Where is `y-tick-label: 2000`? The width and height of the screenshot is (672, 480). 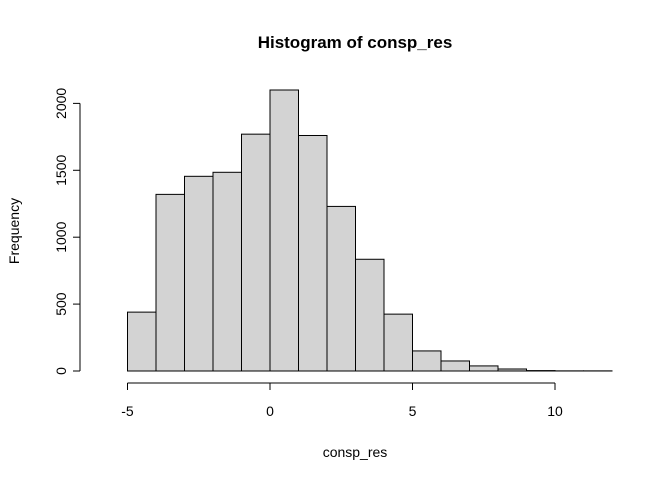 y-tick-label: 2000 is located at coordinates (61, 103).